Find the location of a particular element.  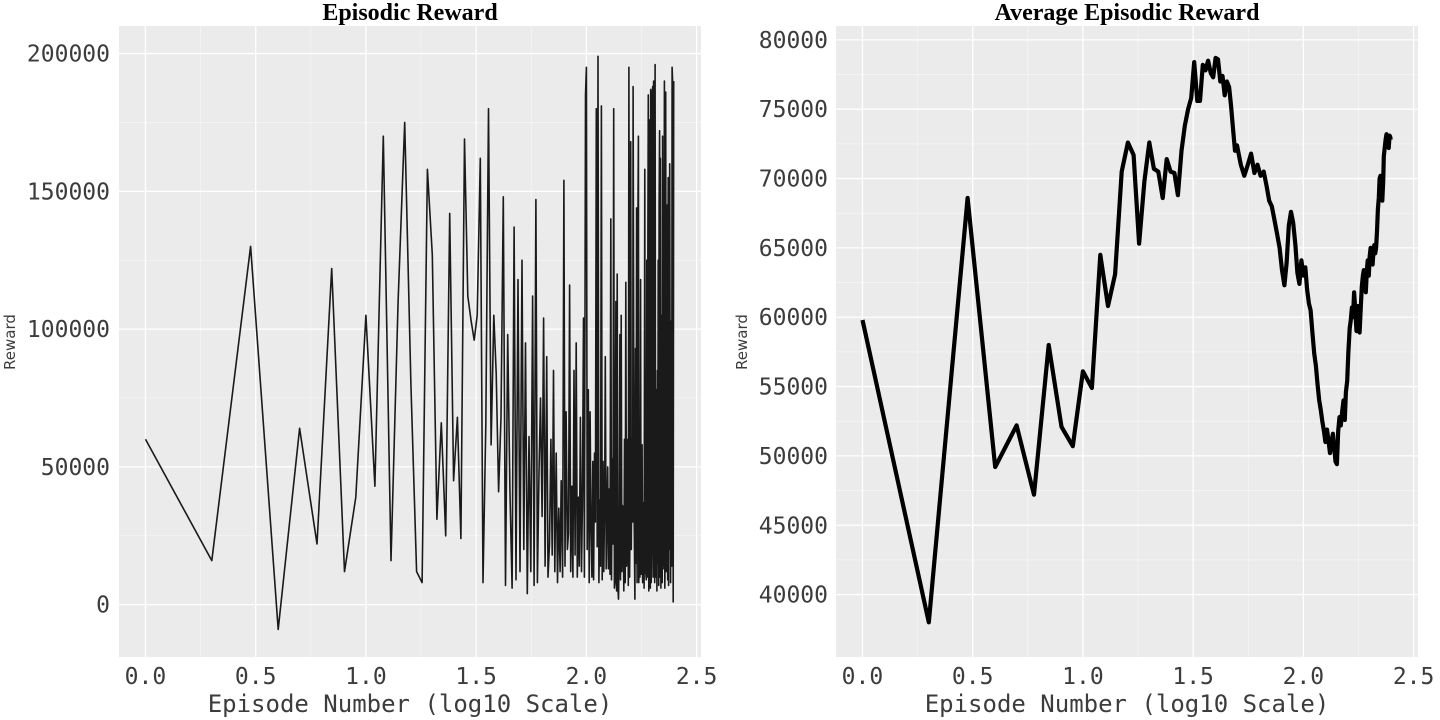

y-tick-label: 75000 is located at coordinates (793, 110).